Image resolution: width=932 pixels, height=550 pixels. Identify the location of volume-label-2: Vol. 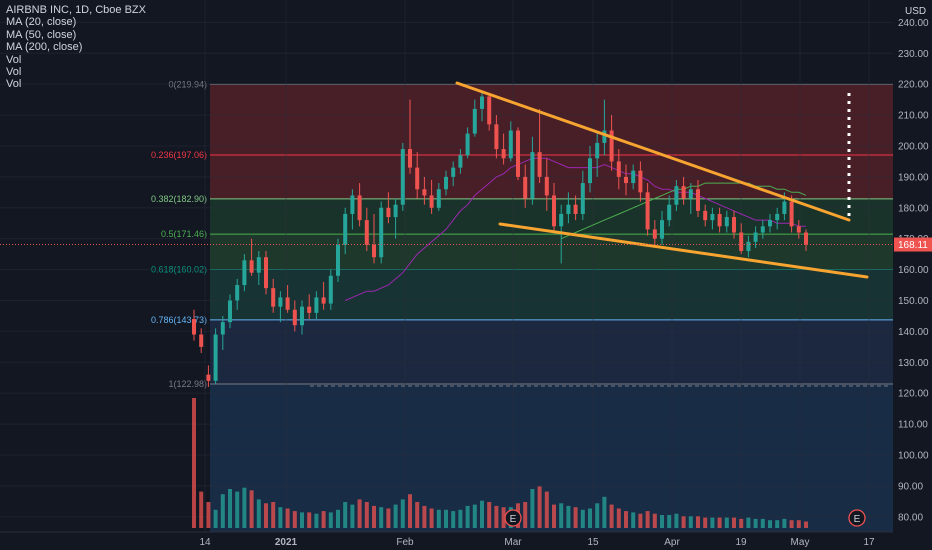
(14, 72).